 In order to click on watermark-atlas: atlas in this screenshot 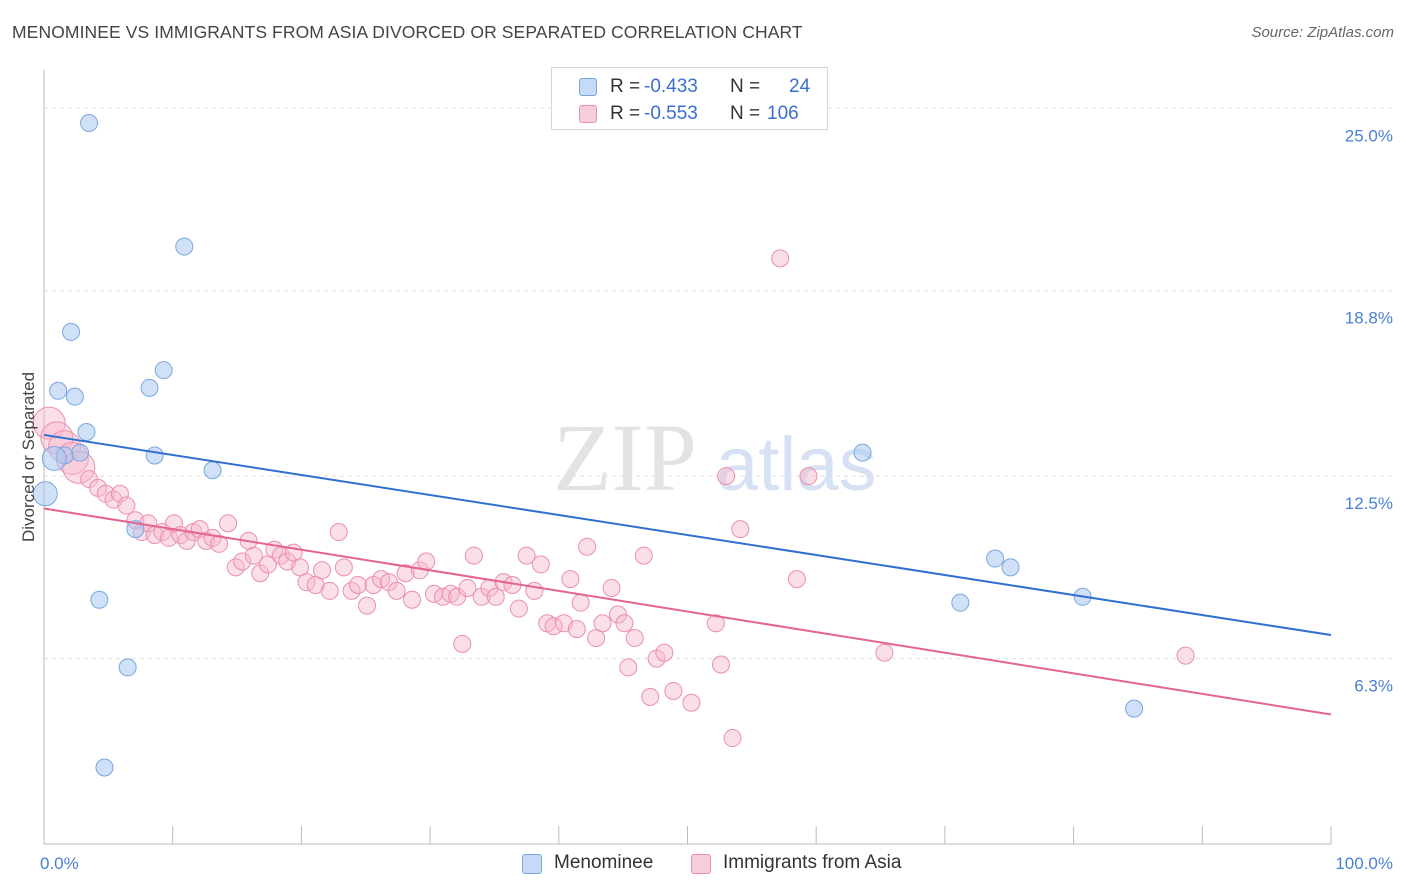, I will do `click(796, 464)`.